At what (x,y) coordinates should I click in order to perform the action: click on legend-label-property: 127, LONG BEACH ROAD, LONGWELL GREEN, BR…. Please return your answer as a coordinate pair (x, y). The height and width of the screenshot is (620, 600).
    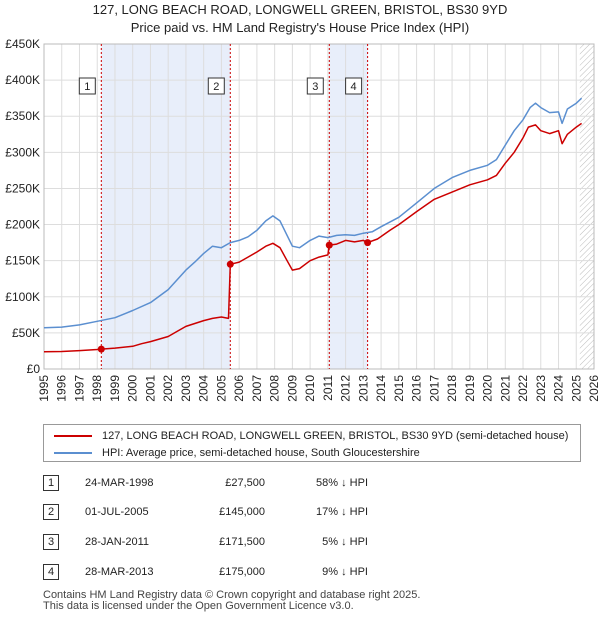
    Looking at the image, I should click on (335, 436).